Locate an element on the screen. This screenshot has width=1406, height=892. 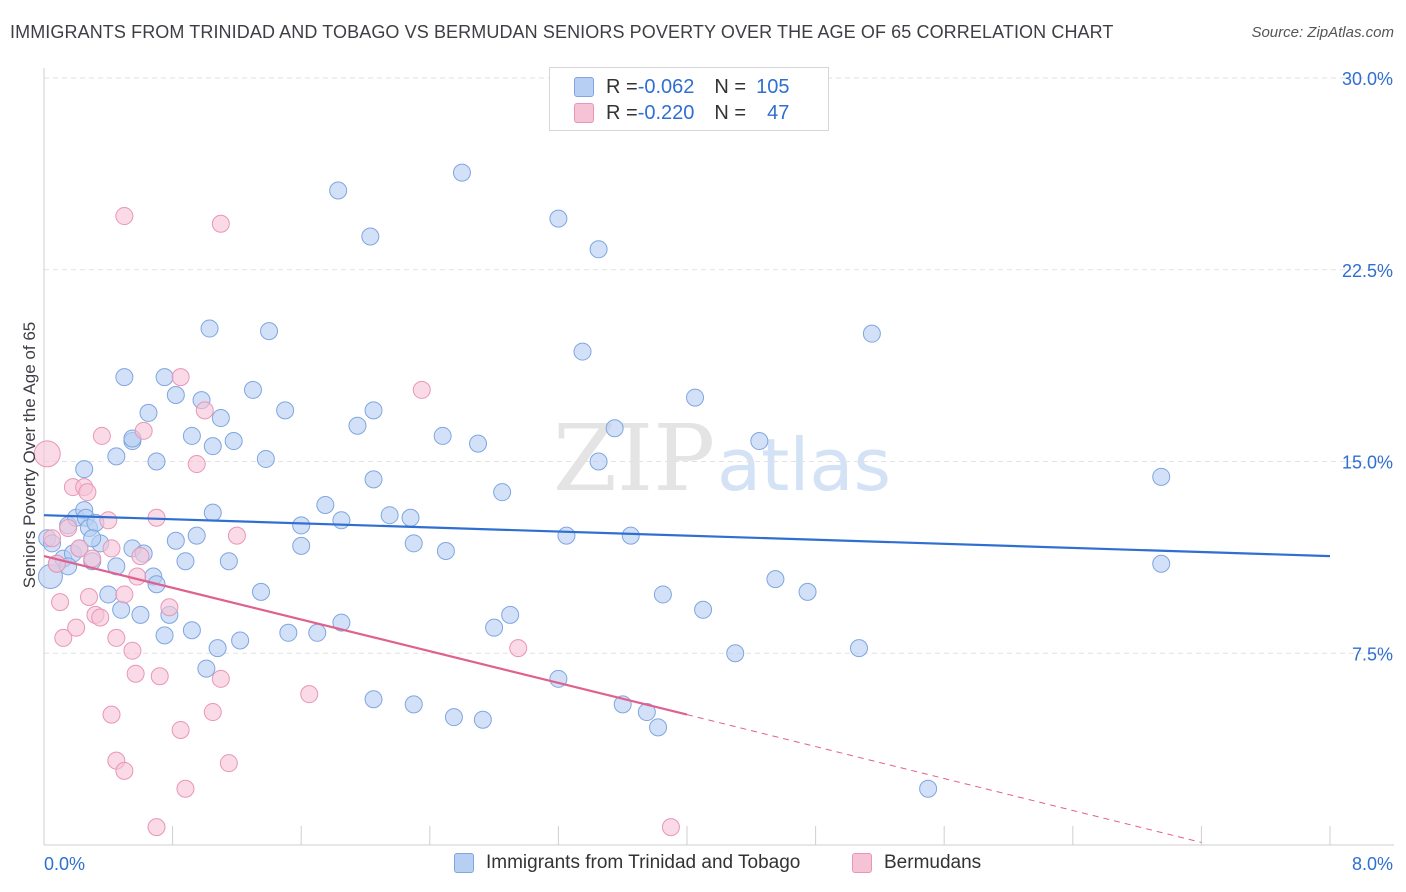
legend-label-trinidad: Immigrants from Trinidad and Tobago is located at coordinates (643, 862).